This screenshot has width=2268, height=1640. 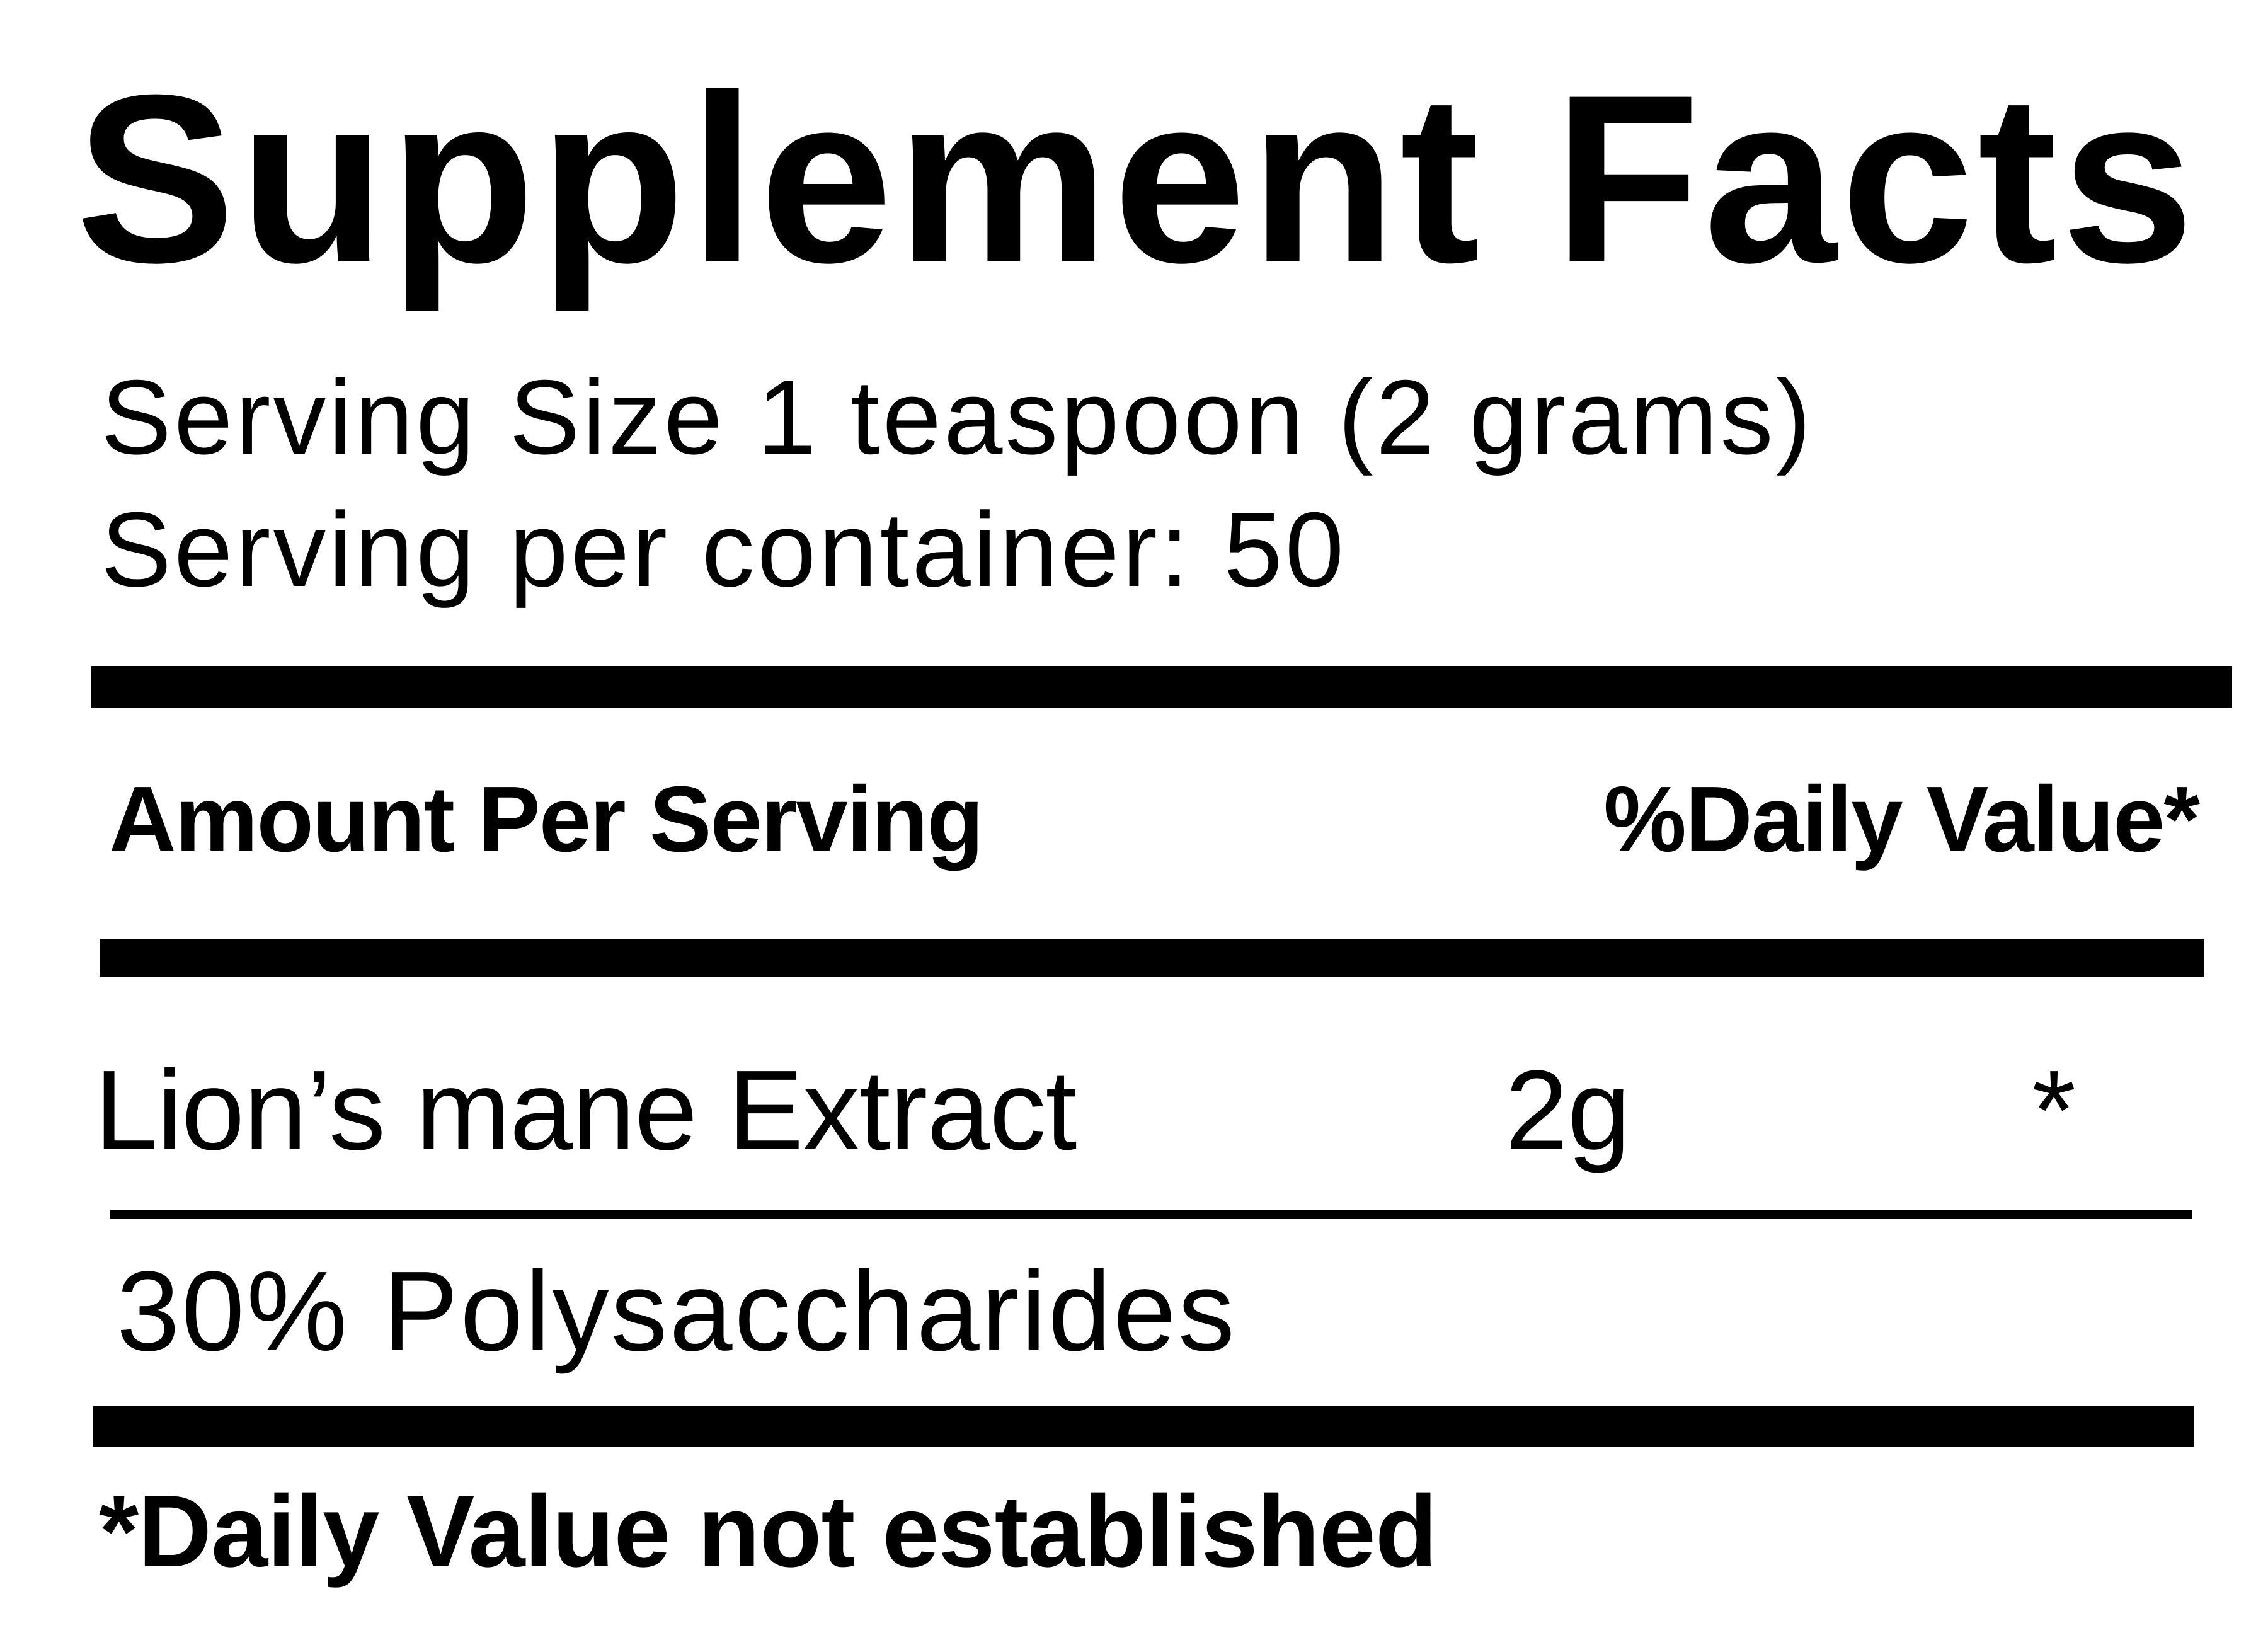 I want to click on ingredient-name: 30% Polysaccharides, so click(x=677, y=1311).